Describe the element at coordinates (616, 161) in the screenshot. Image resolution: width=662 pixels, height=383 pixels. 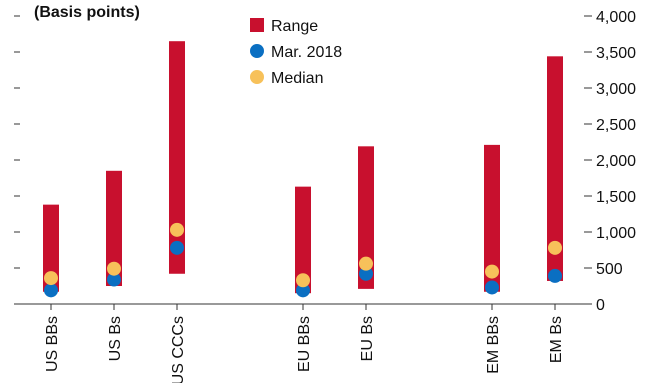
I see `y-tick-label: 2,000` at that location.